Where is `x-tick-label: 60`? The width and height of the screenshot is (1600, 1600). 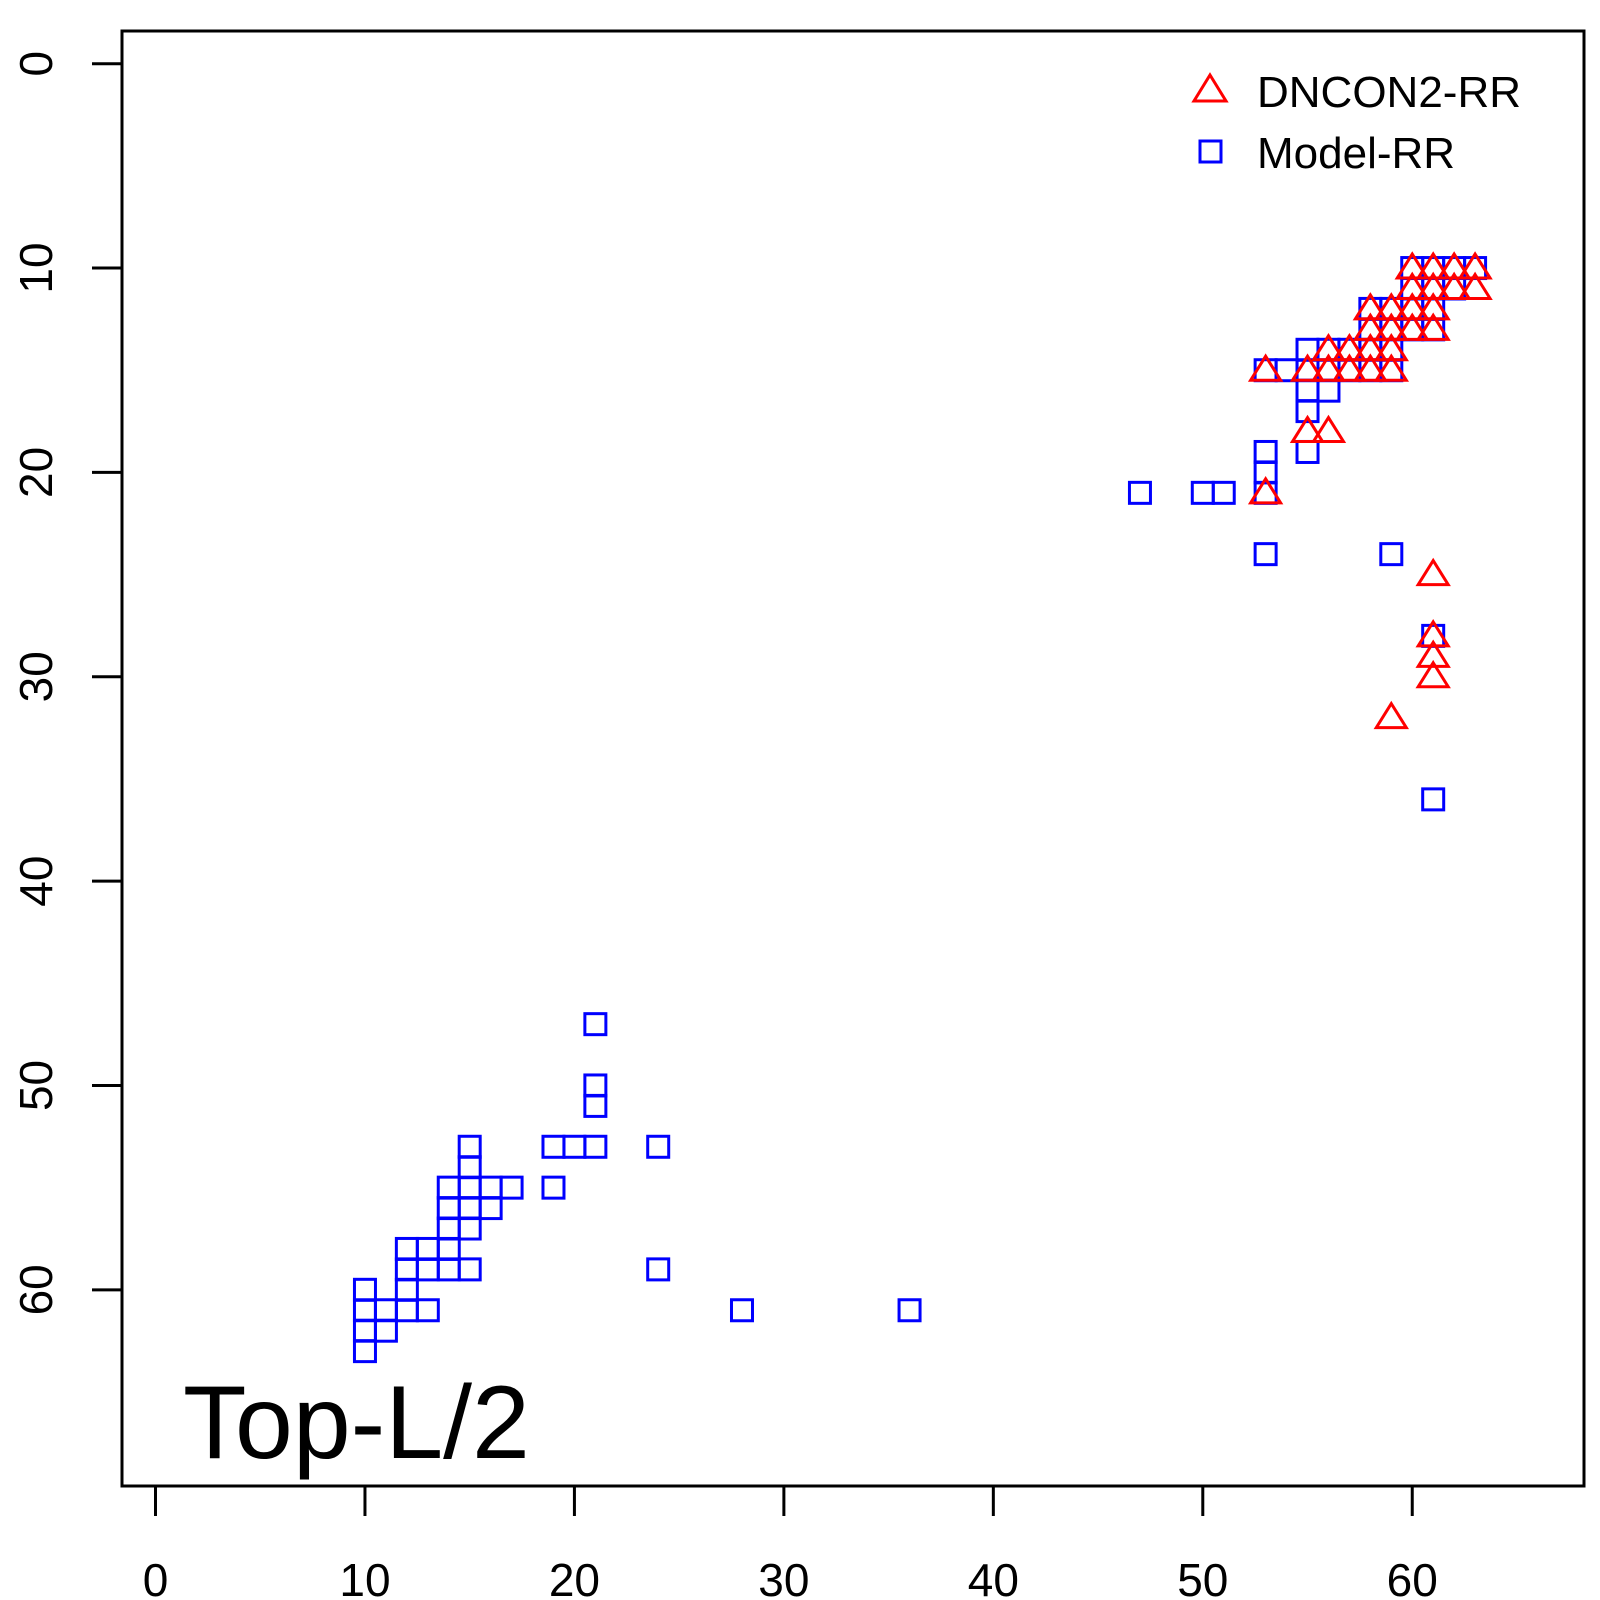 x-tick-label: 60 is located at coordinates (1412, 1577).